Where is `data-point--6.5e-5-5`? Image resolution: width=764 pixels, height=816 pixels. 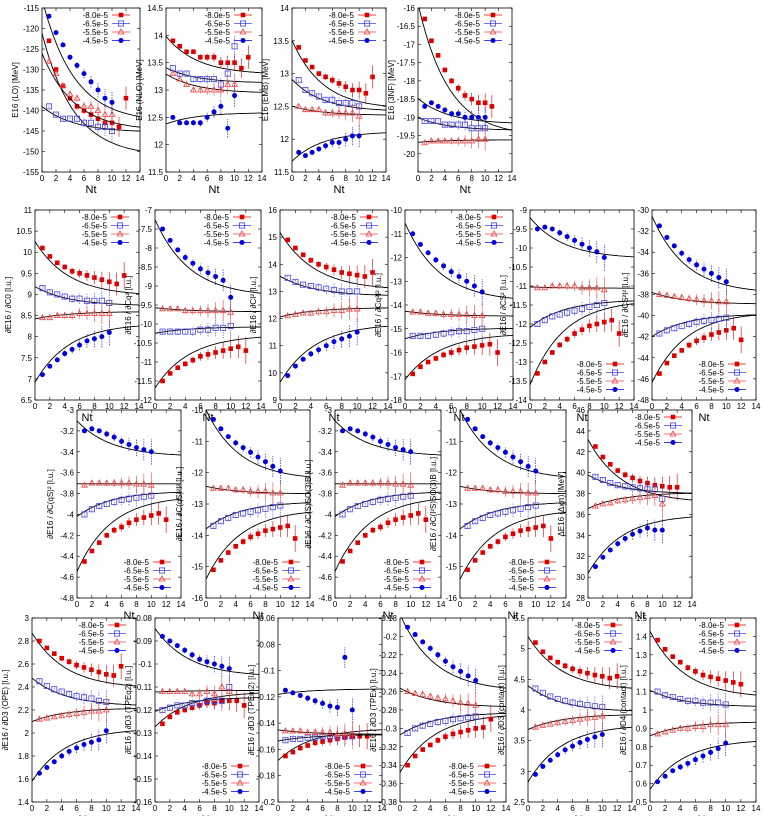
data-point--6.5e-5-5 is located at coordinates (451, 124).